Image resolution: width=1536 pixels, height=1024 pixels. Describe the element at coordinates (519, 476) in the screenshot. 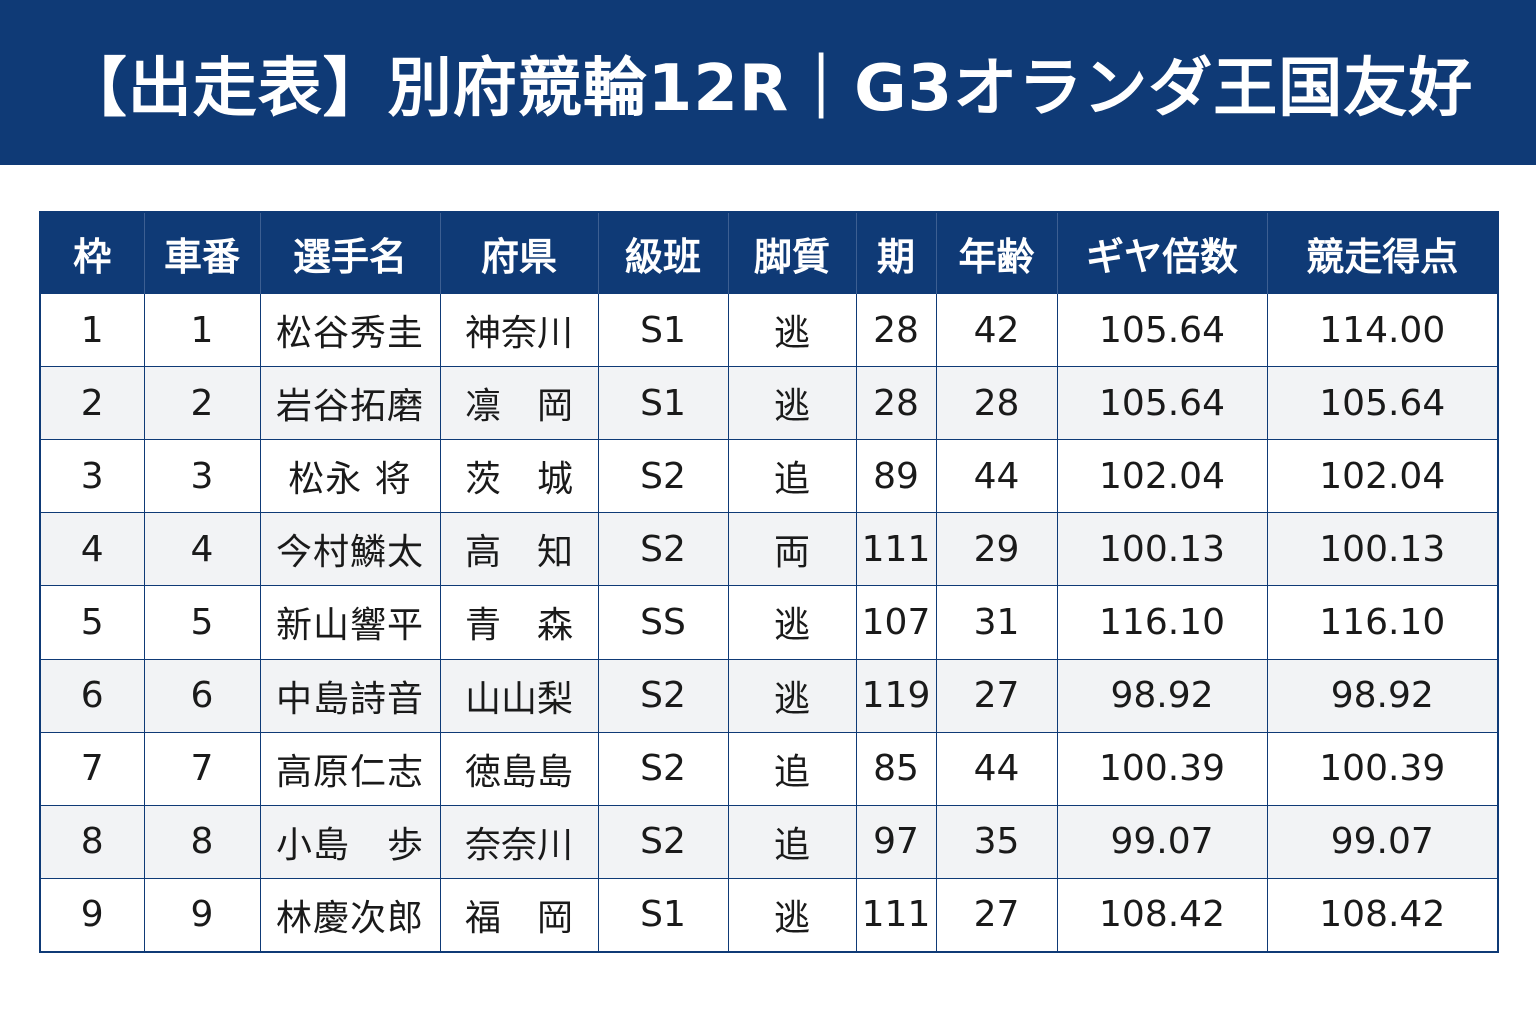

I see `cell-prefecture: 茨 城` at that location.